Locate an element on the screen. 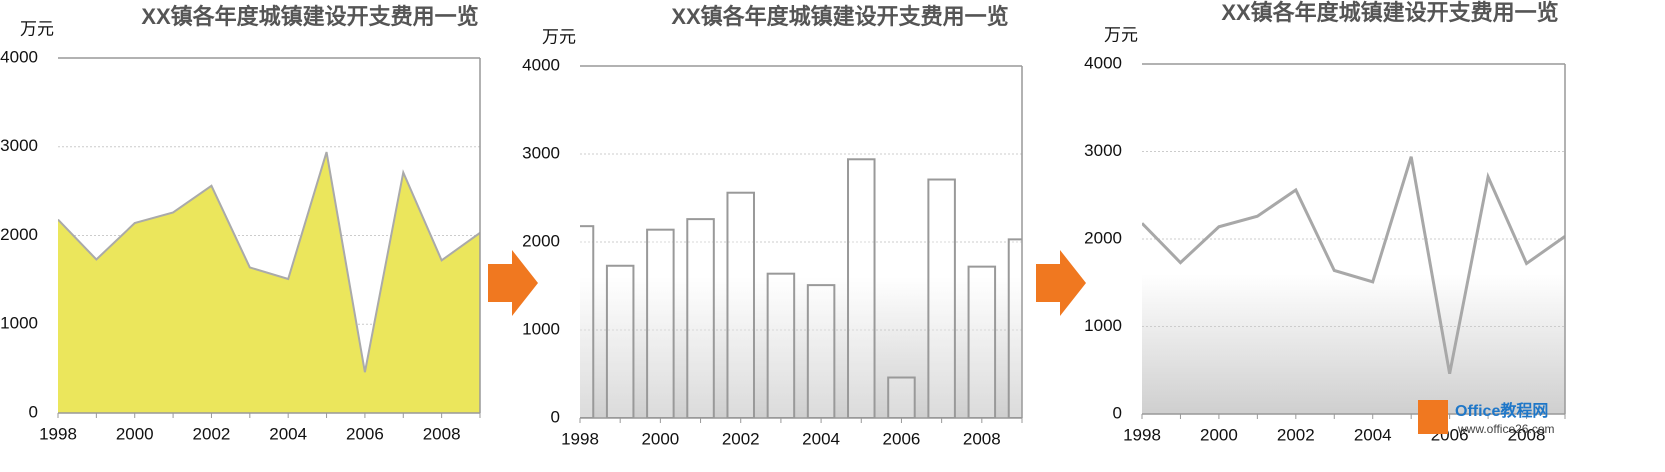  area is located at coordinates (269, 282).